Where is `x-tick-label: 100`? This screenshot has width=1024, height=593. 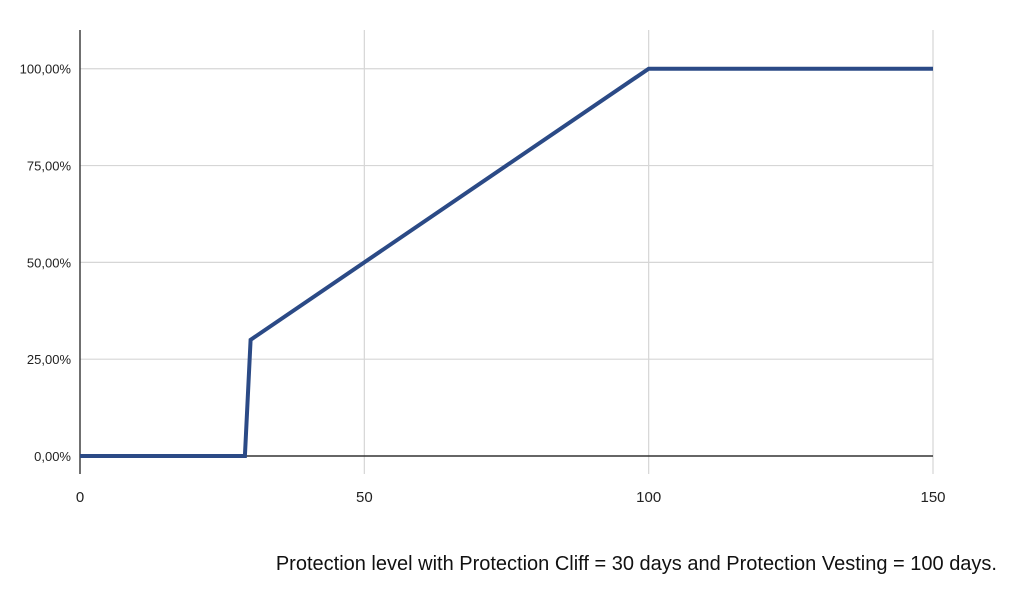
x-tick-label: 100 is located at coordinates (648, 497).